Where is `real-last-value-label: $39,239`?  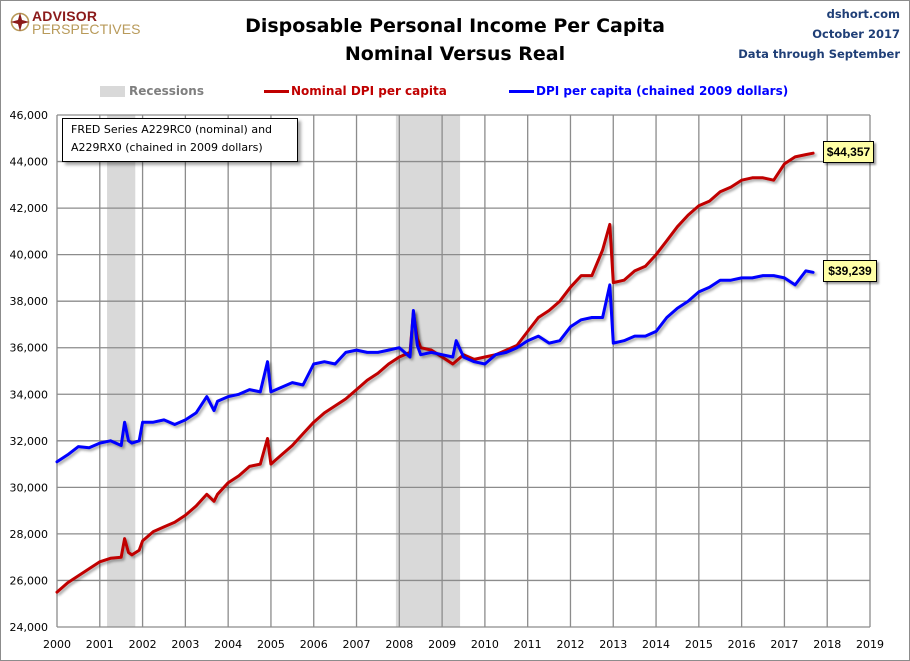
real-last-value-label: $39,239 is located at coordinates (850, 271).